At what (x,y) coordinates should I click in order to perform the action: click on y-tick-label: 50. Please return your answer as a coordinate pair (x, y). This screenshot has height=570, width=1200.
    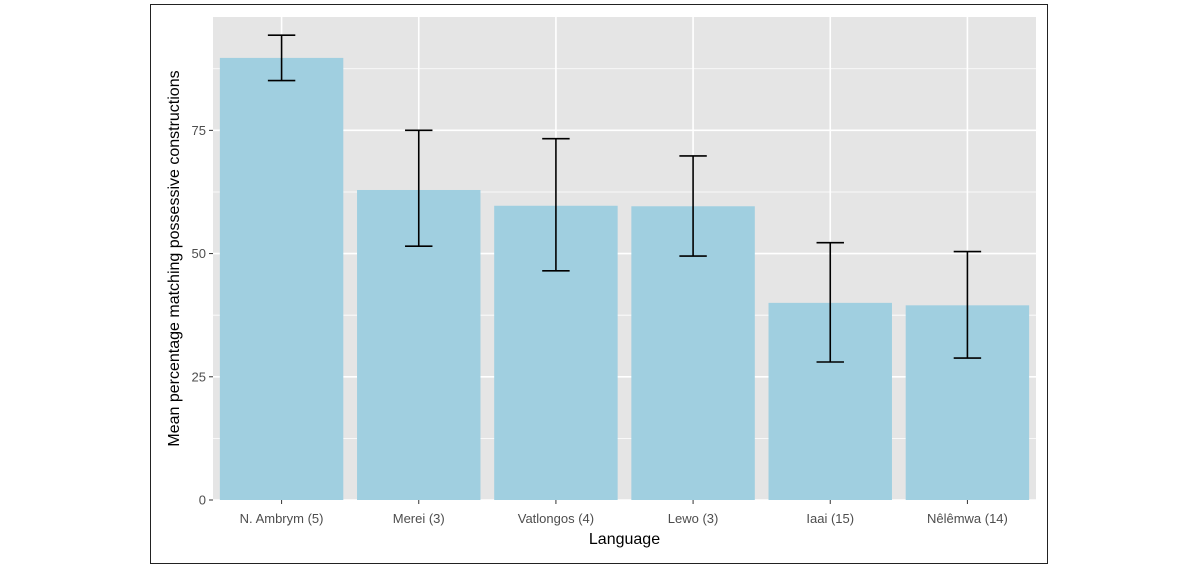
    Looking at the image, I should click on (199, 253).